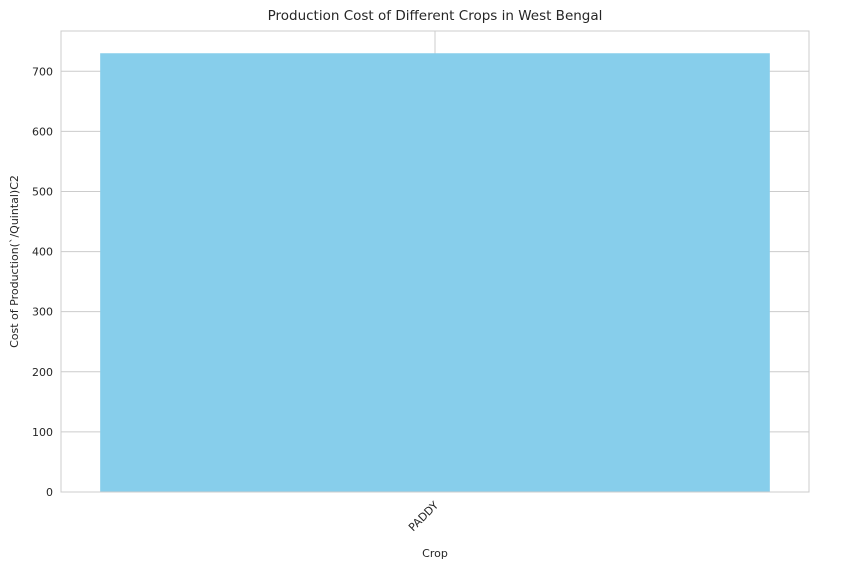 This screenshot has height=571, width=846. Describe the element at coordinates (14, 261) in the screenshot. I see `y-axis-label: Cost of Production(`/Quintal)C2` at that location.